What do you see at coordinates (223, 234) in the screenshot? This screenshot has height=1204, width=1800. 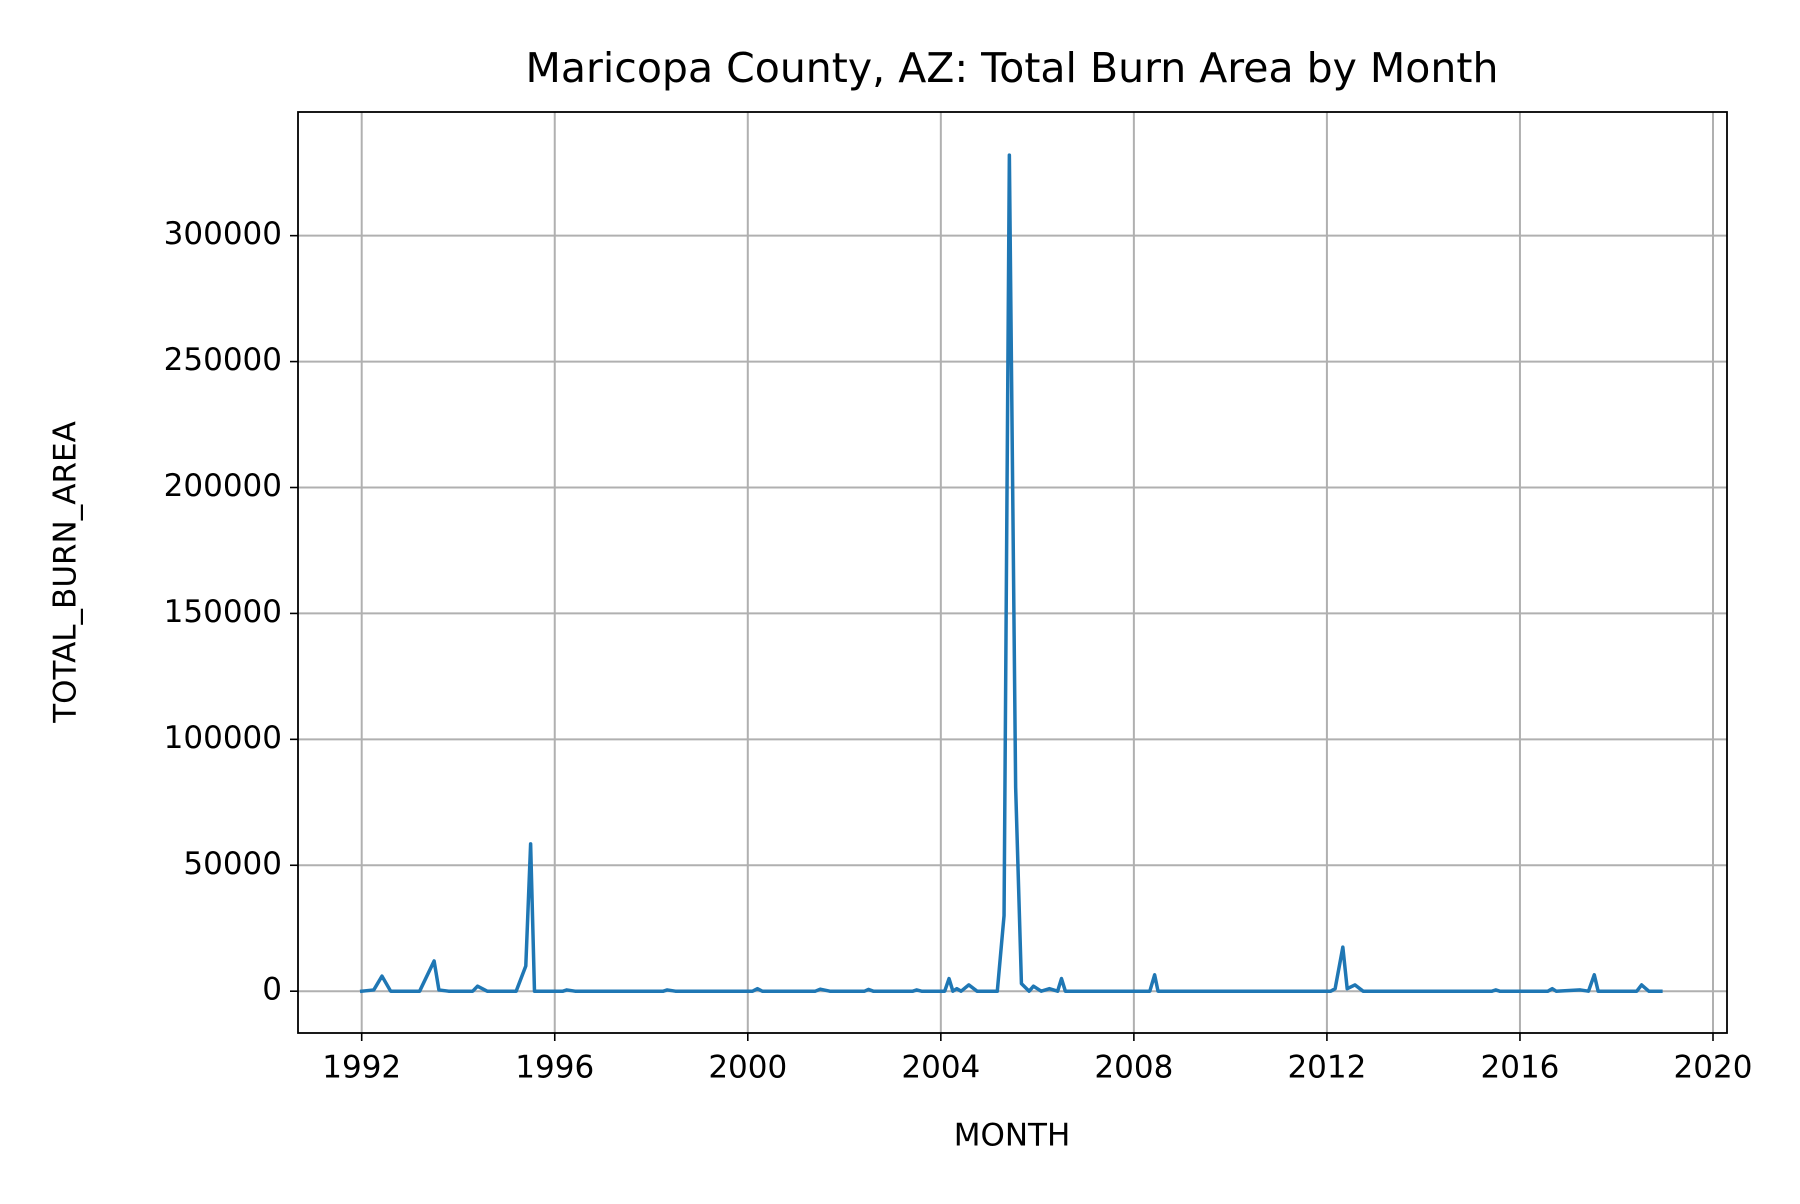 I see `y-tick-label: 300000` at bounding box center [223, 234].